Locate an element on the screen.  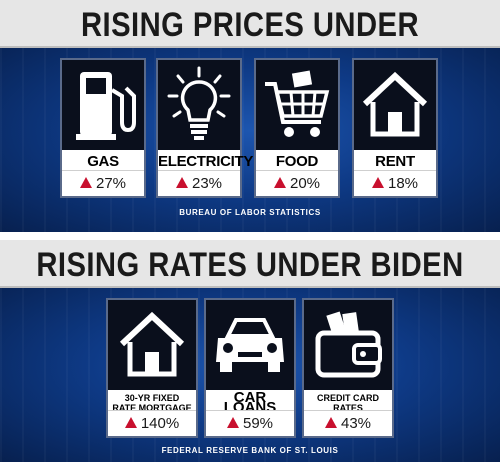
card-rent: RENT 18% is located at coordinates (395, 128).